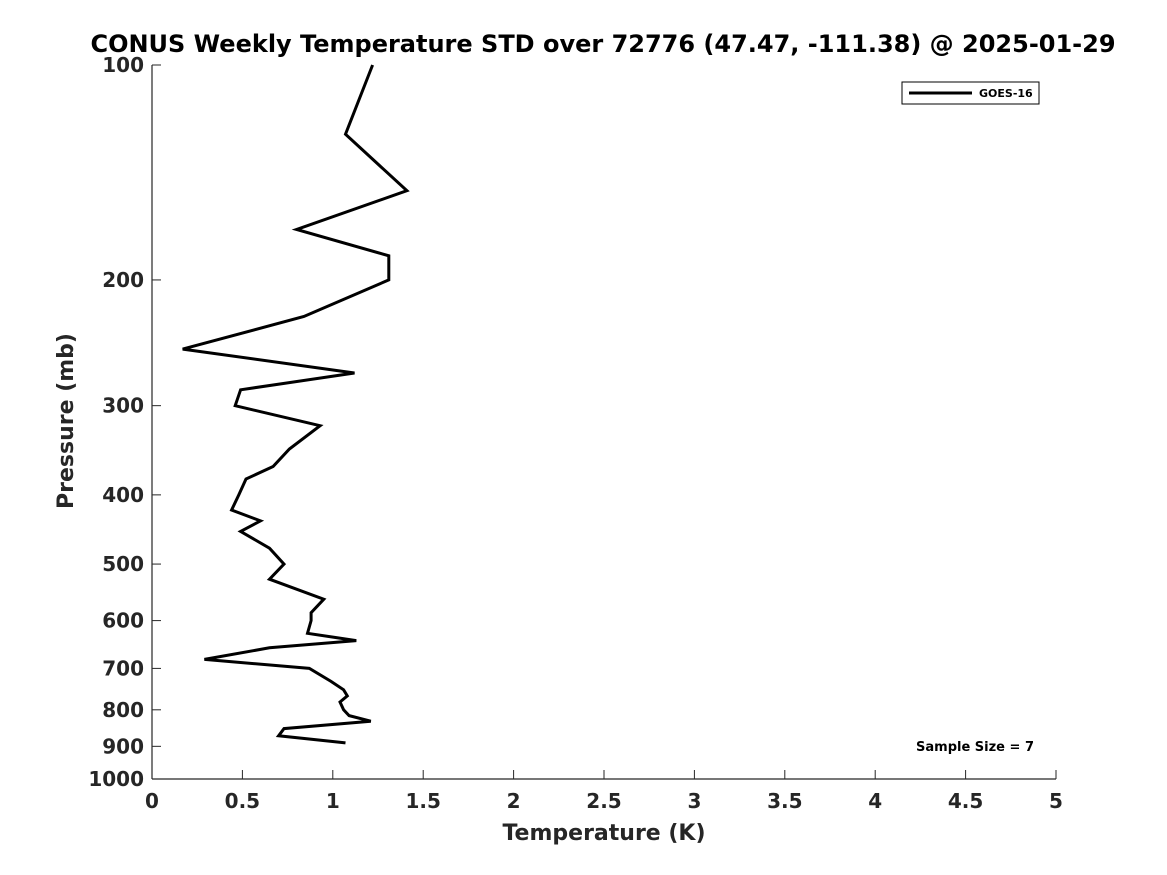  What do you see at coordinates (1056, 801) in the screenshot?
I see `x-tick-label: 5` at bounding box center [1056, 801].